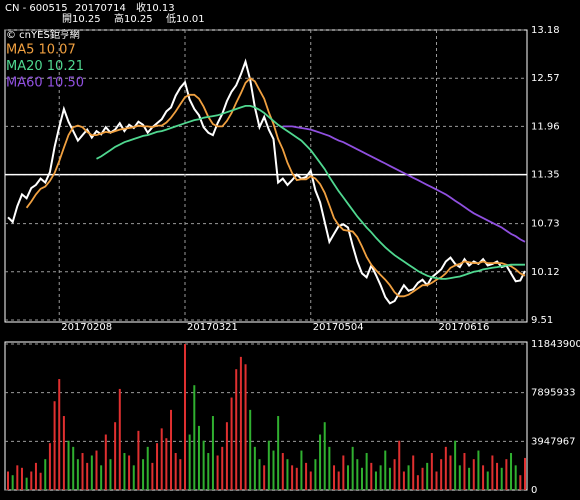 This screenshot has width=580, height=500. What do you see at coordinates (542, 320) in the screenshot?
I see `y-tick-label: 9.51` at bounding box center [542, 320].